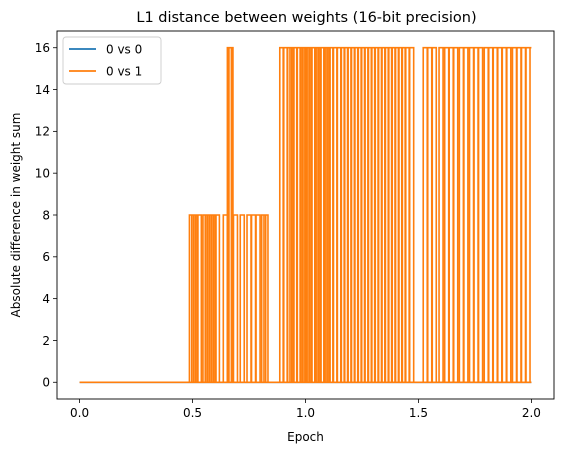  Describe the element at coordinates (305, 413) in the screenshot. I see `x-tick-label: 1.0` at that location.